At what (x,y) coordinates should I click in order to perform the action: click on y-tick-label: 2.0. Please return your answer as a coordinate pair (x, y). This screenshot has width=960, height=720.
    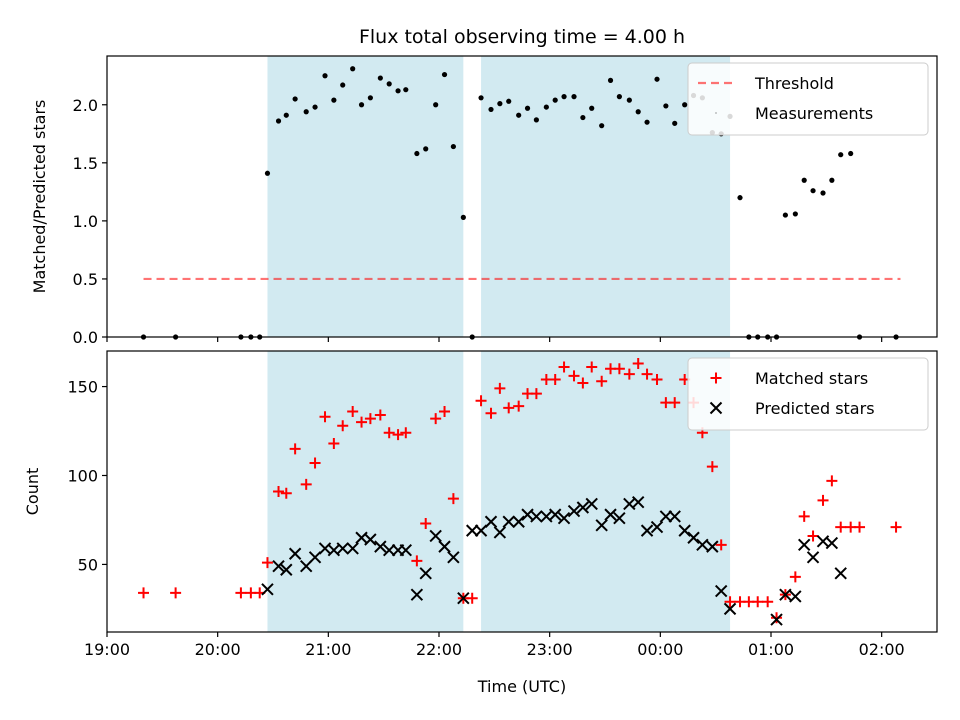
    Looking at the image, I should click on (85, 105).